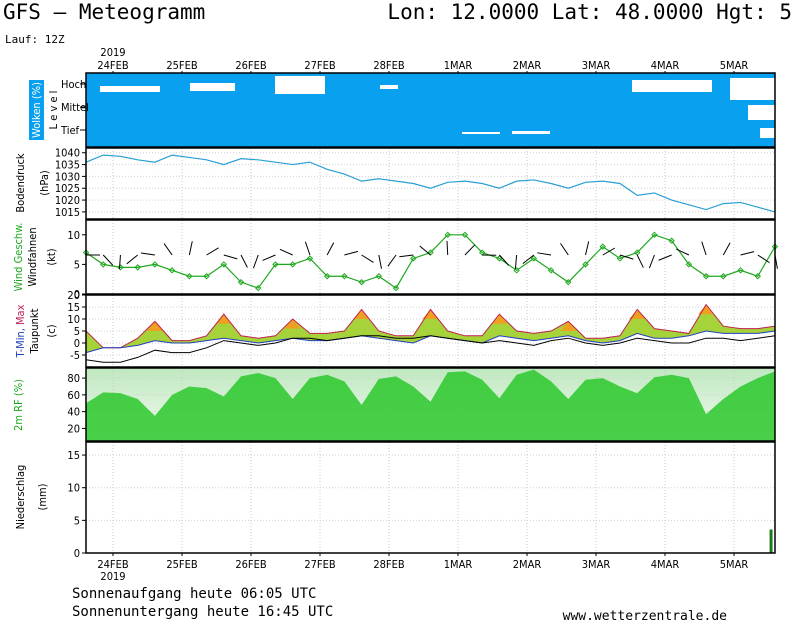 This screenshot has width=800, height=625. I want to click on wind-speed-line, so click(430, 261).